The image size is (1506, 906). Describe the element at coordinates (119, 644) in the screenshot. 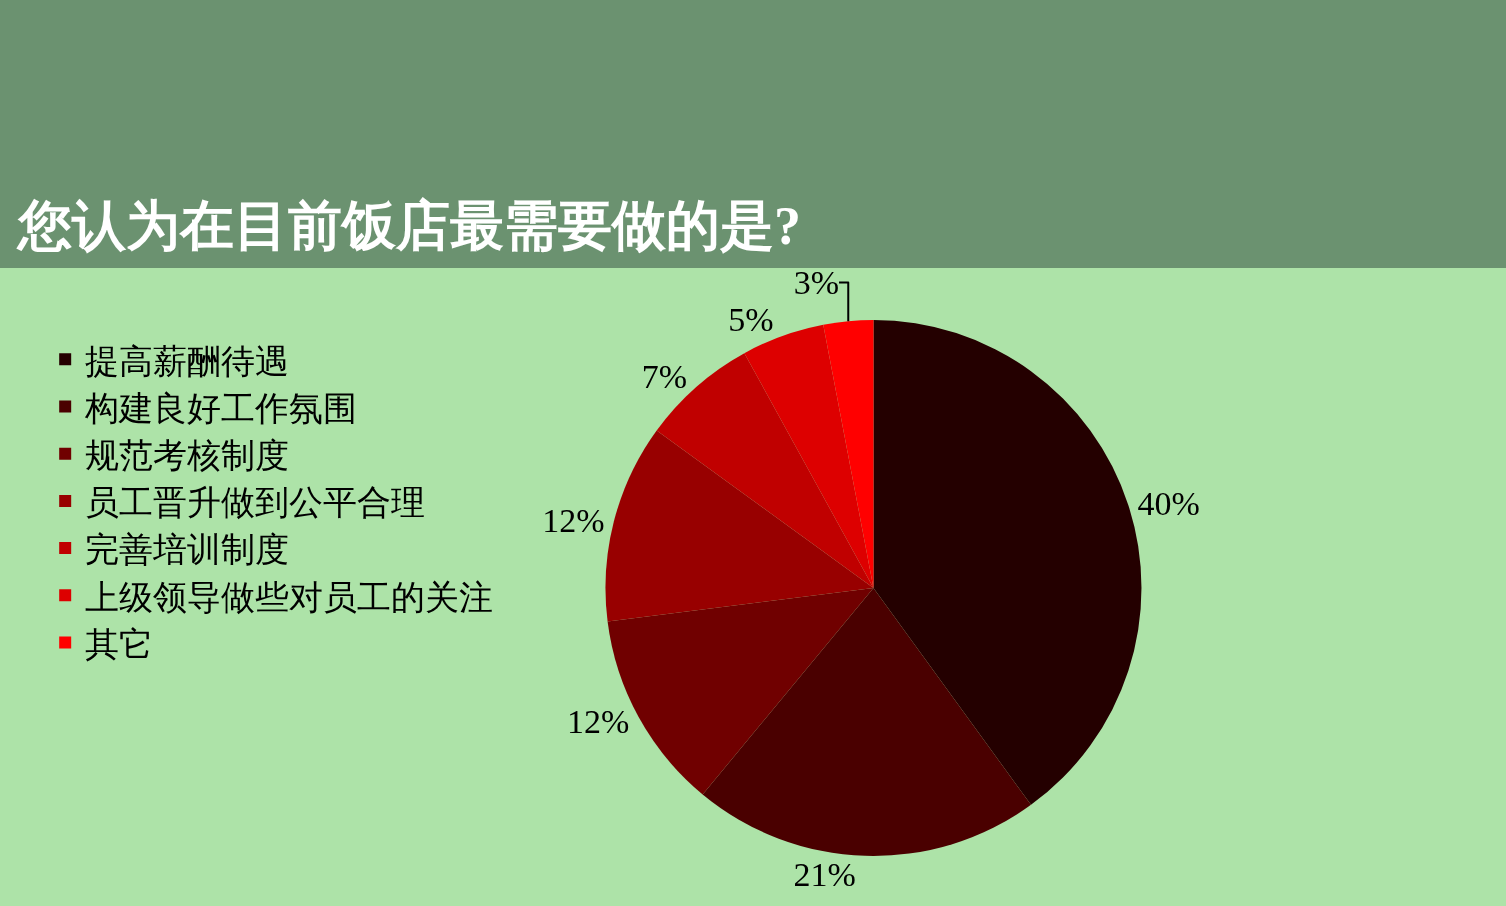

I see `legend-label: 其它` at that location.